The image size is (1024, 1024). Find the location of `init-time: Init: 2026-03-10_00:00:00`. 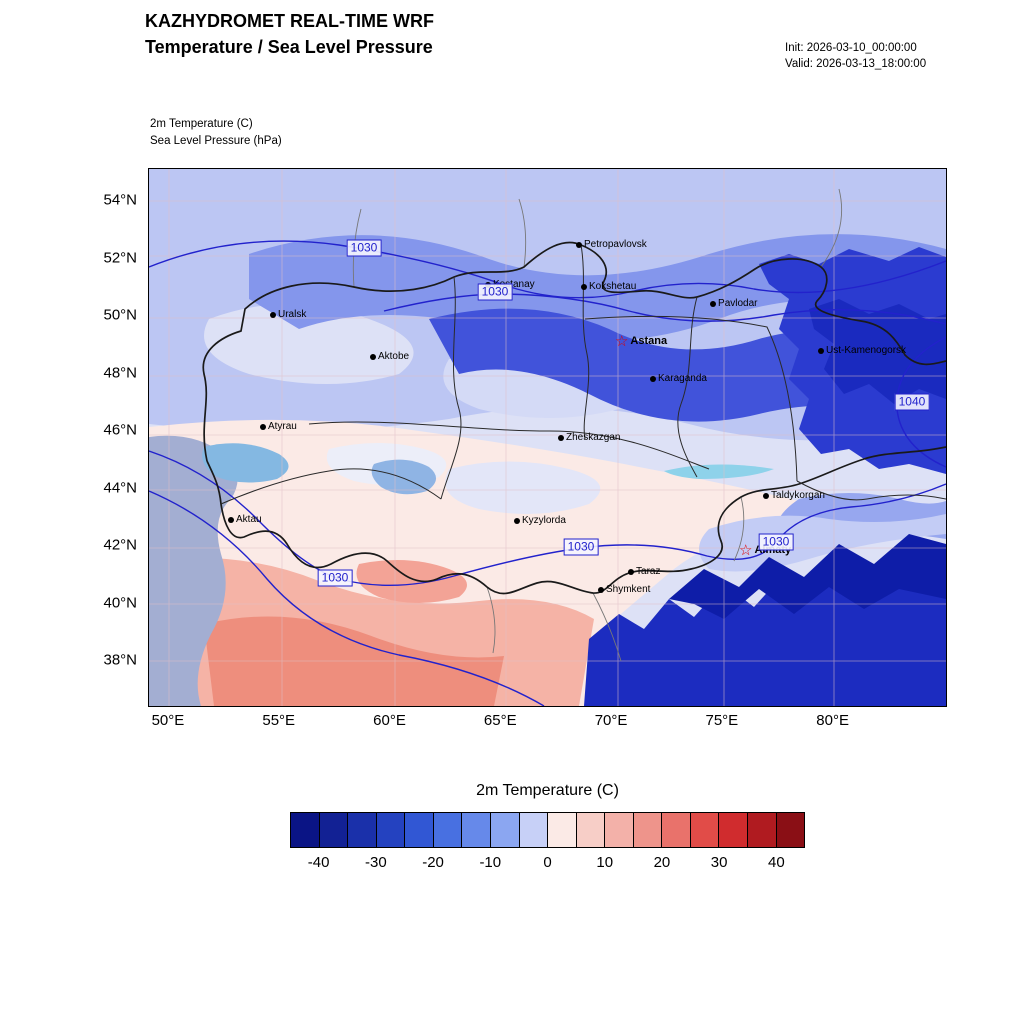

init-time: Init: 2026-03-10_00:00:00 is located at coordinates (851, 48).